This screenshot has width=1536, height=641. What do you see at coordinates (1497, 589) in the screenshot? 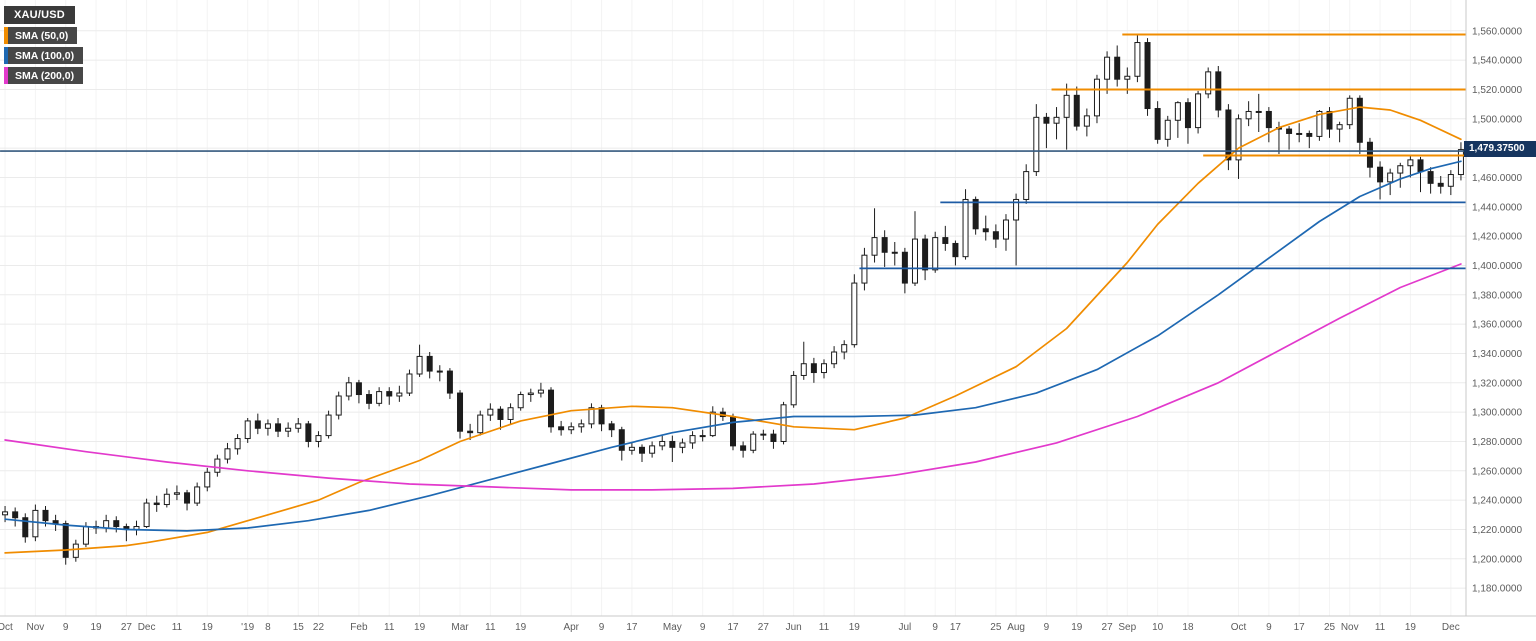
I see `svg-text: 1,180.0000` at bounding box center [1497, 589].